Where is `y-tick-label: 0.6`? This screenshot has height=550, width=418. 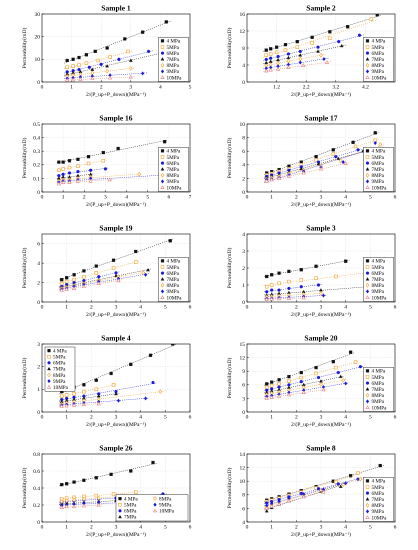 y-tick-label: 0.6 is located at coordinates (36, 472).